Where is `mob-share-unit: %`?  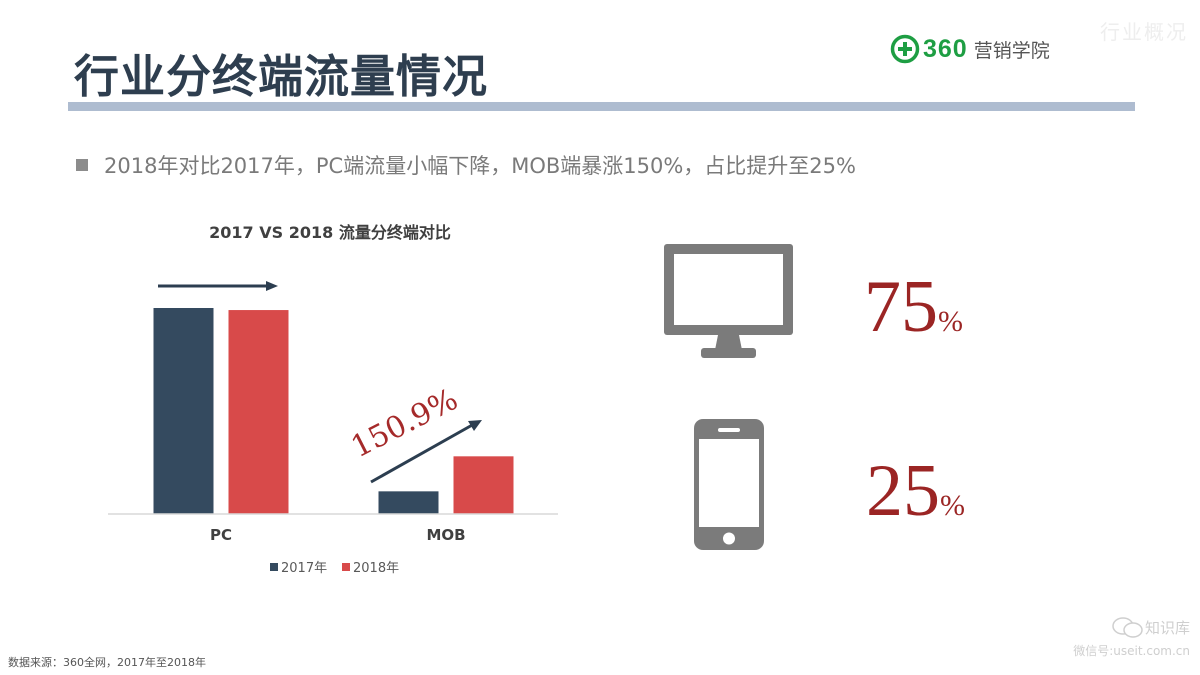
mob-share-unit: % is located at coordinates (952, 505).